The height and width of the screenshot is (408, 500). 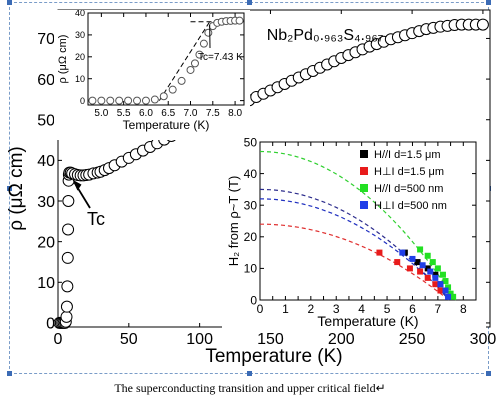 What do you see at coordinates (251, 142) in the screenshot?
I see `inset-br-y-tick-label: 50` at bounding box center [251, 142].